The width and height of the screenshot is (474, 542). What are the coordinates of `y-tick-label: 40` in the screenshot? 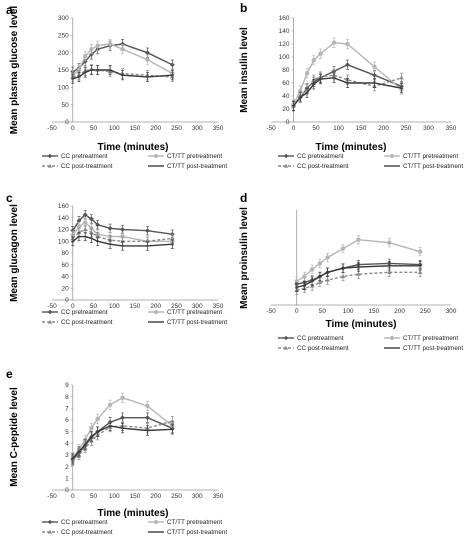 It's located at (286, 96).